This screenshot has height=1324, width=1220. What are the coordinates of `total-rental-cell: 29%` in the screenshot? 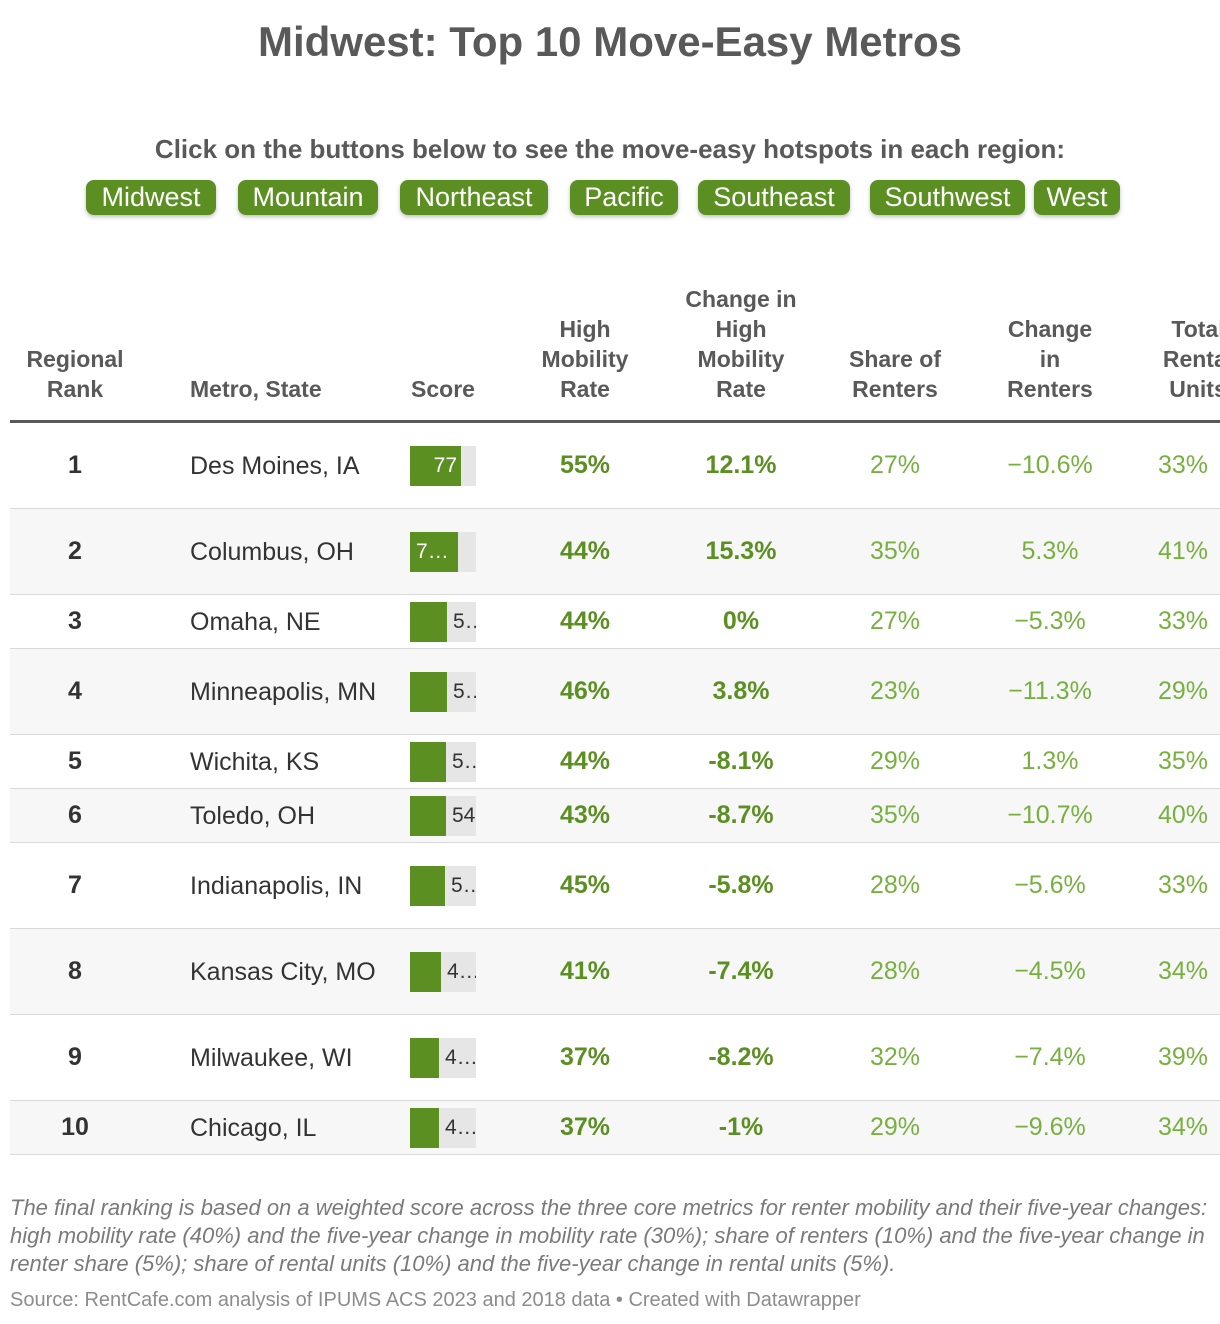 It's located at (1183, 691).